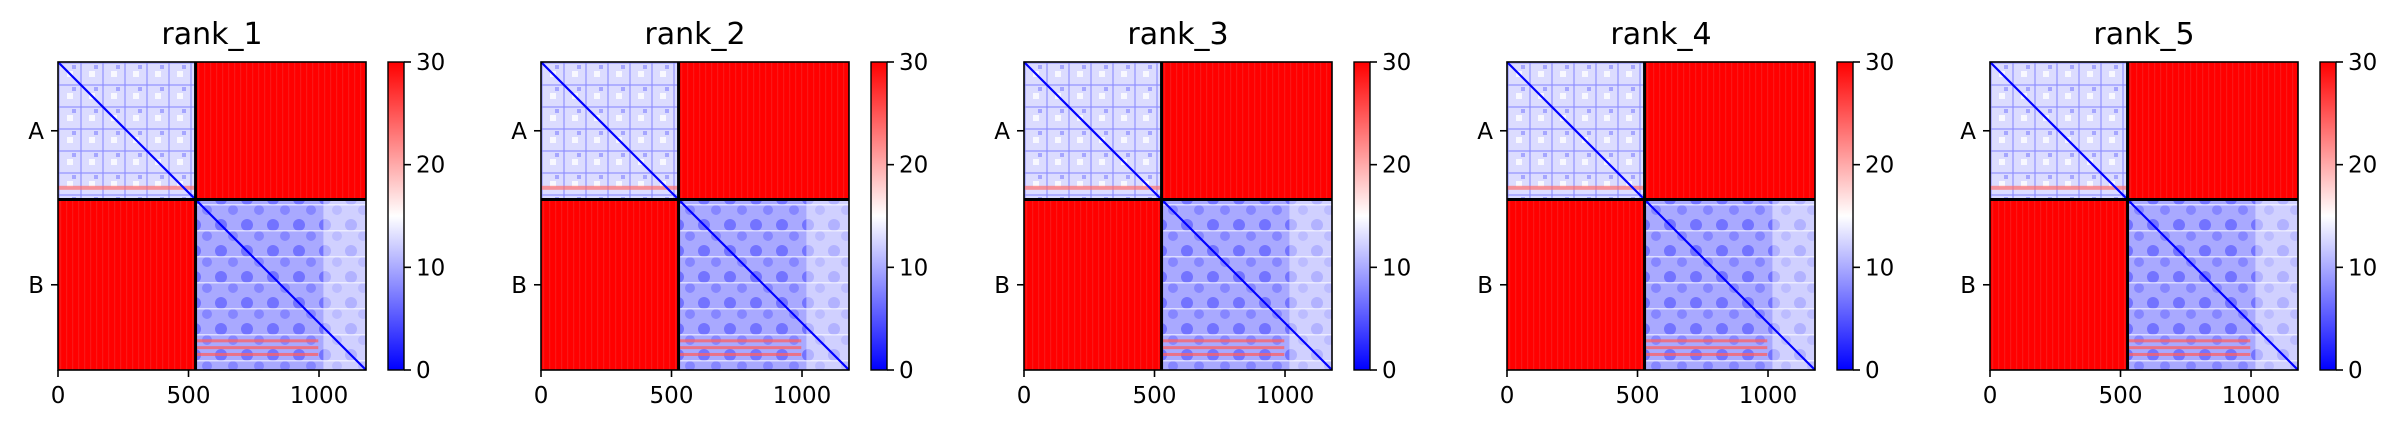 The width and height of the screenshot is (2400, 438). I want to click on panel-title: rank_1, so click(211, 34).